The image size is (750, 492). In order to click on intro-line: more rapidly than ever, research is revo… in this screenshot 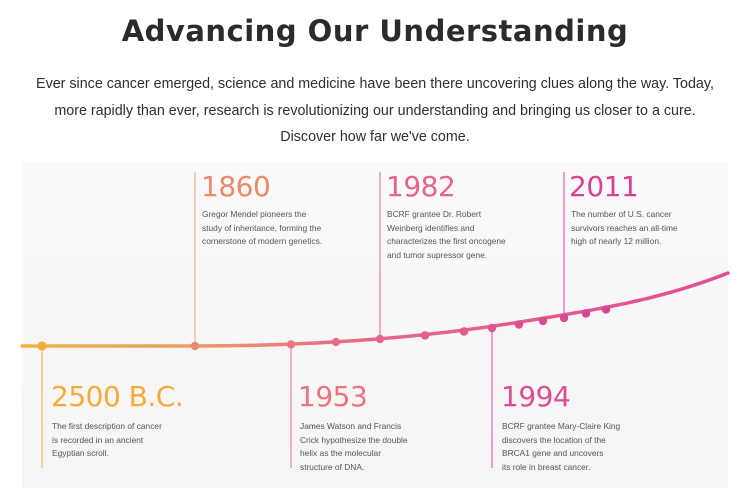, I will do `click(375, 110)`.